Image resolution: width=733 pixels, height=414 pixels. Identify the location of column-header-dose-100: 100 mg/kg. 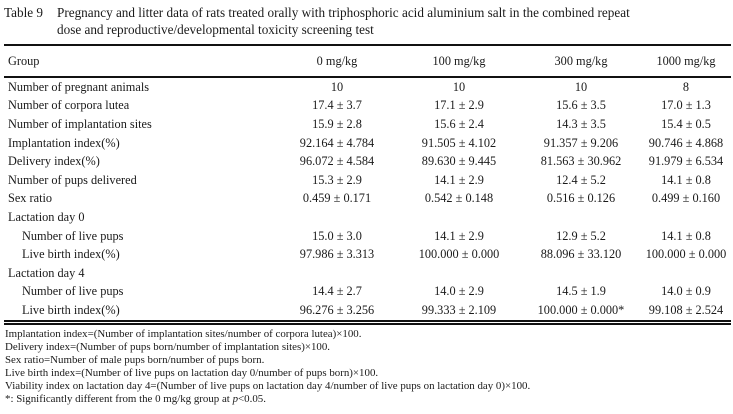
(459, 61).